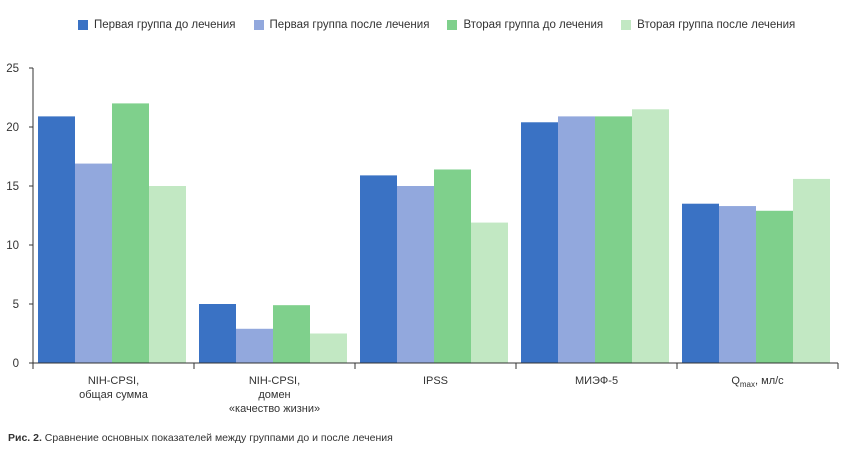 This screenshot has height=449, width=847. I want to click on x-tick-label-3-line-1: IPSS, so click(435, 381).